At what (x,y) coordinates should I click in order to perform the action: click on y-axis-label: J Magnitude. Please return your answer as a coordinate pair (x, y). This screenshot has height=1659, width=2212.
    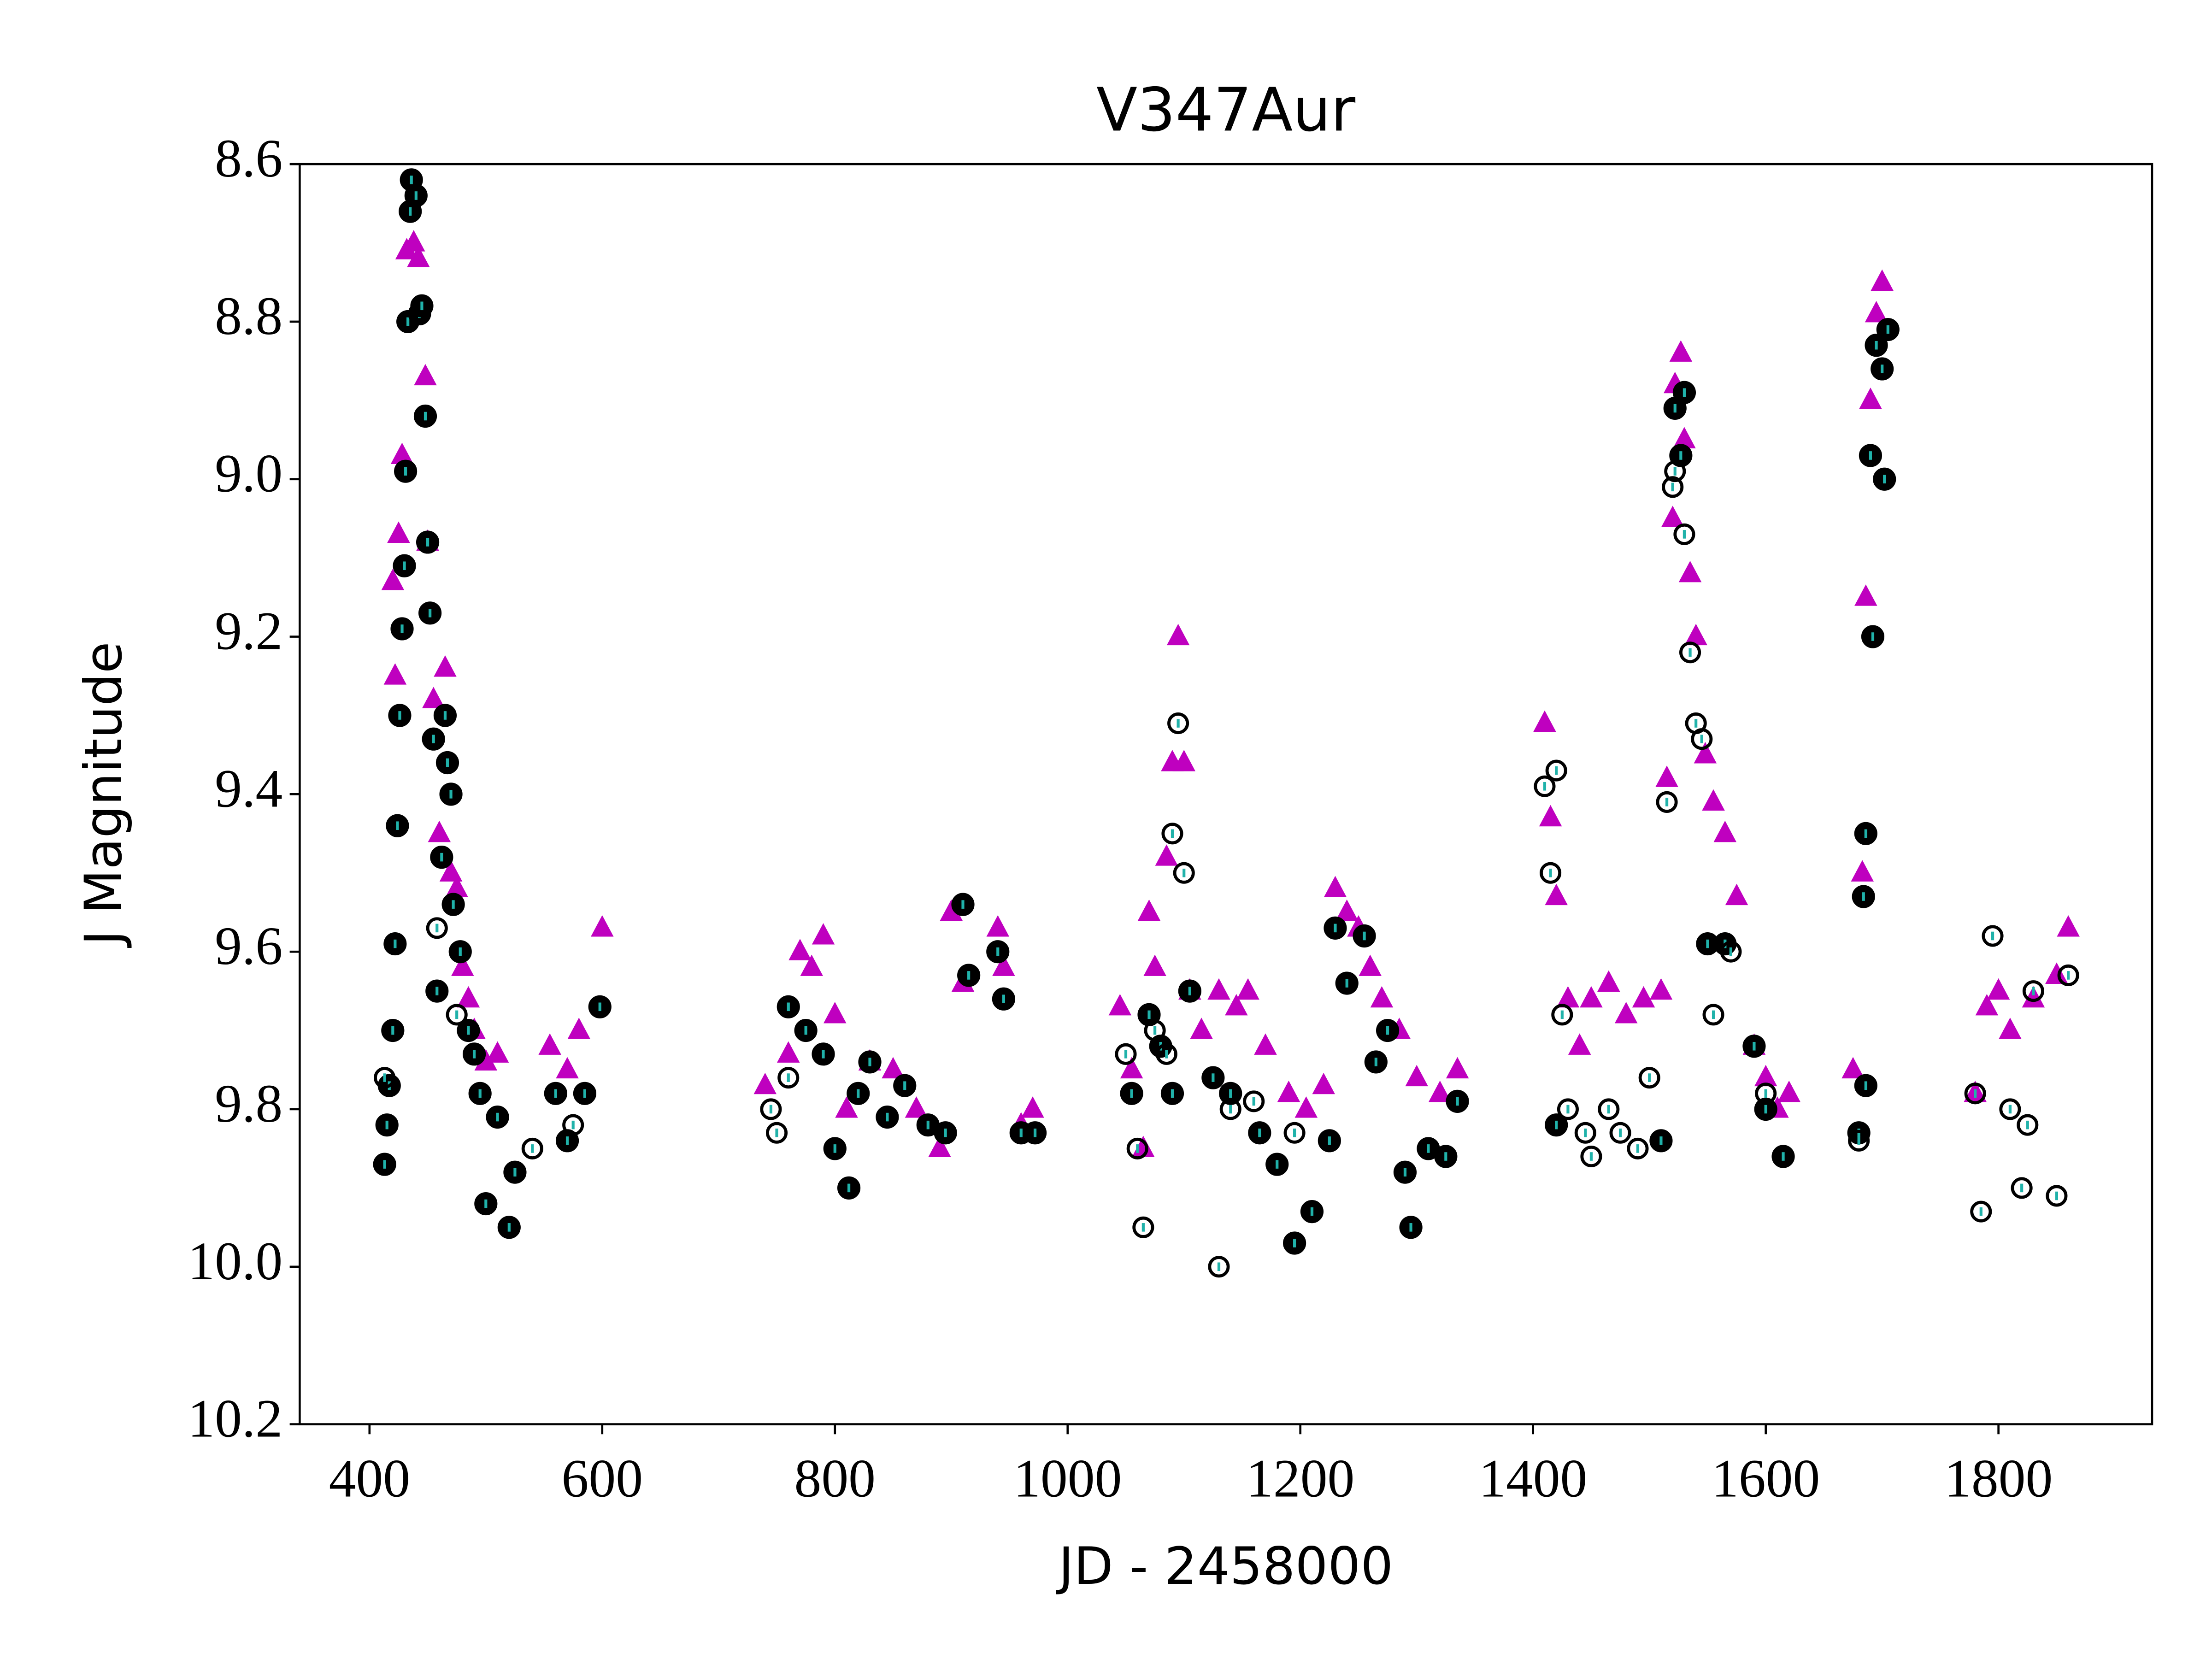
    Looking at the image, I should click on (104, 794).